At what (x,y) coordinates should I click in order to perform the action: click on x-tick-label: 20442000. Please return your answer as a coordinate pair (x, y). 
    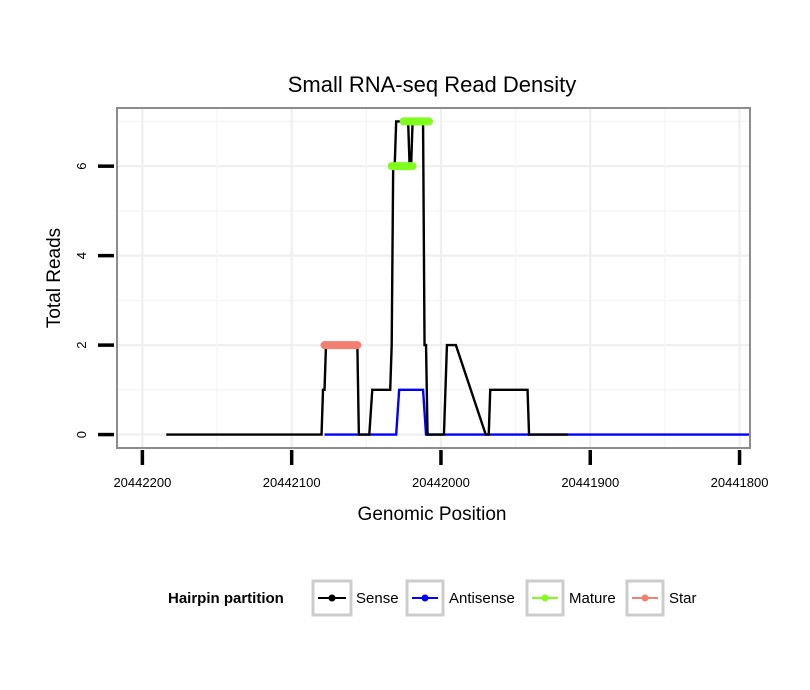
    Looking at the image, I should click on (441, 482).